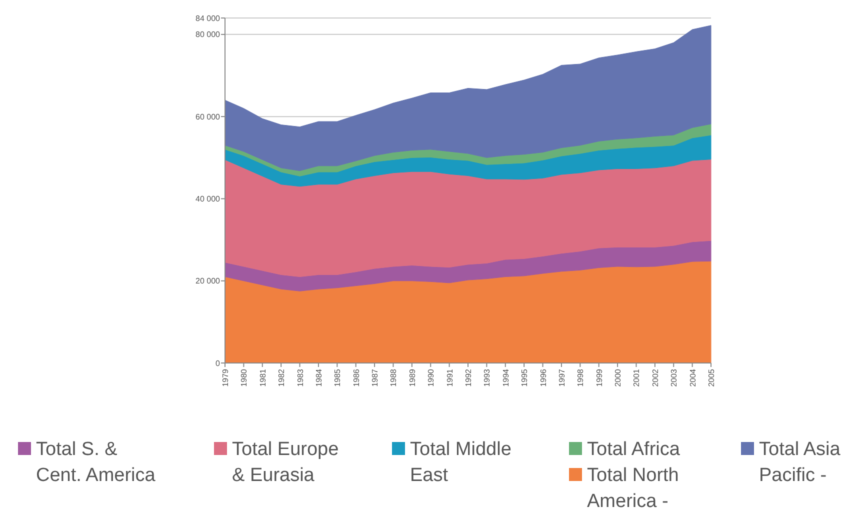  I want to click on legend-label: Total Middle East, so click(463, 462).